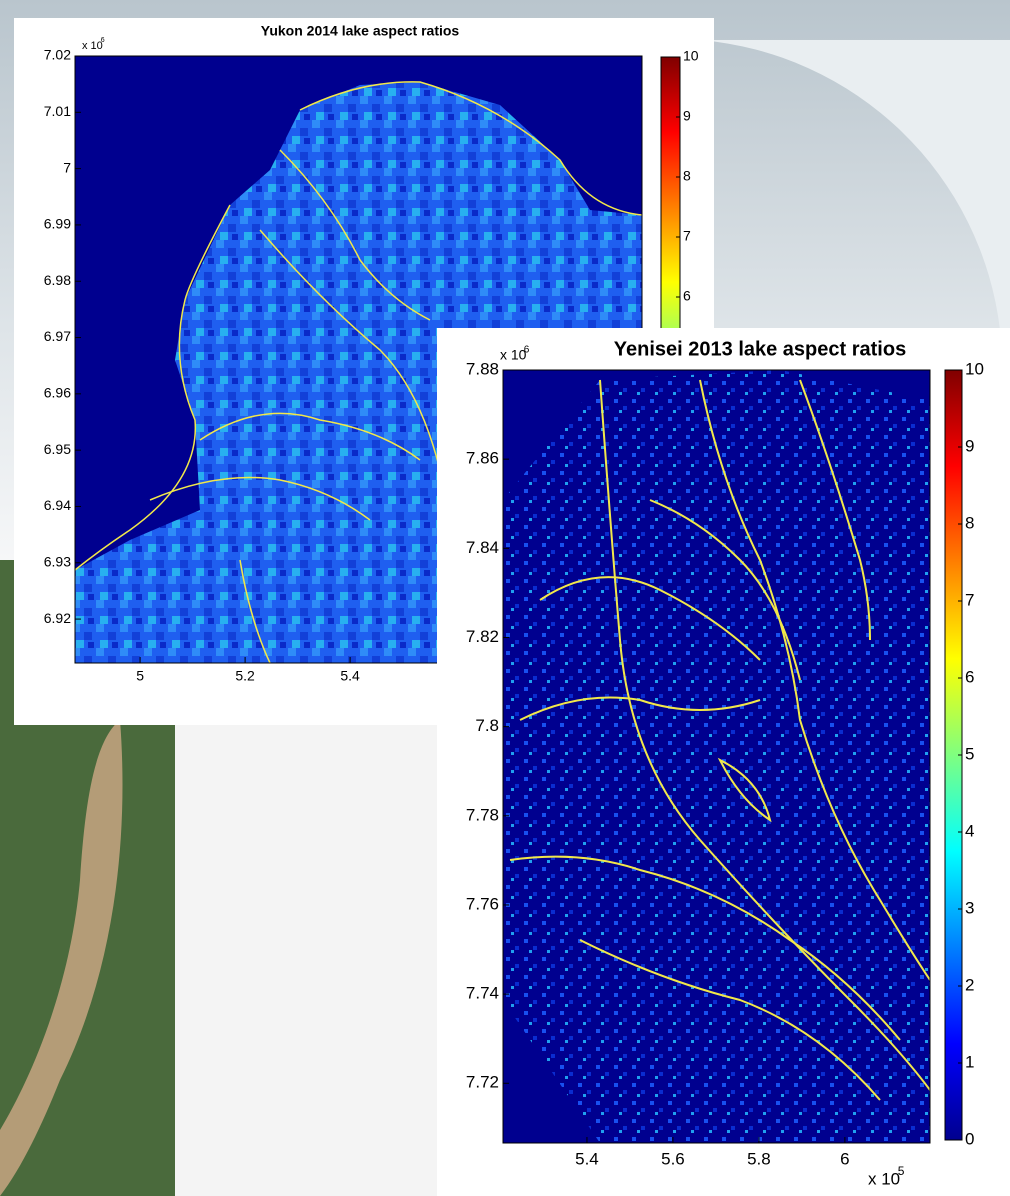 This screenshot has height=1196, width=1010. What do you see at coordinates (57, 449) in the screenshot?
I see `y-tick-label: 6.95` at bounding box center [57, 449].